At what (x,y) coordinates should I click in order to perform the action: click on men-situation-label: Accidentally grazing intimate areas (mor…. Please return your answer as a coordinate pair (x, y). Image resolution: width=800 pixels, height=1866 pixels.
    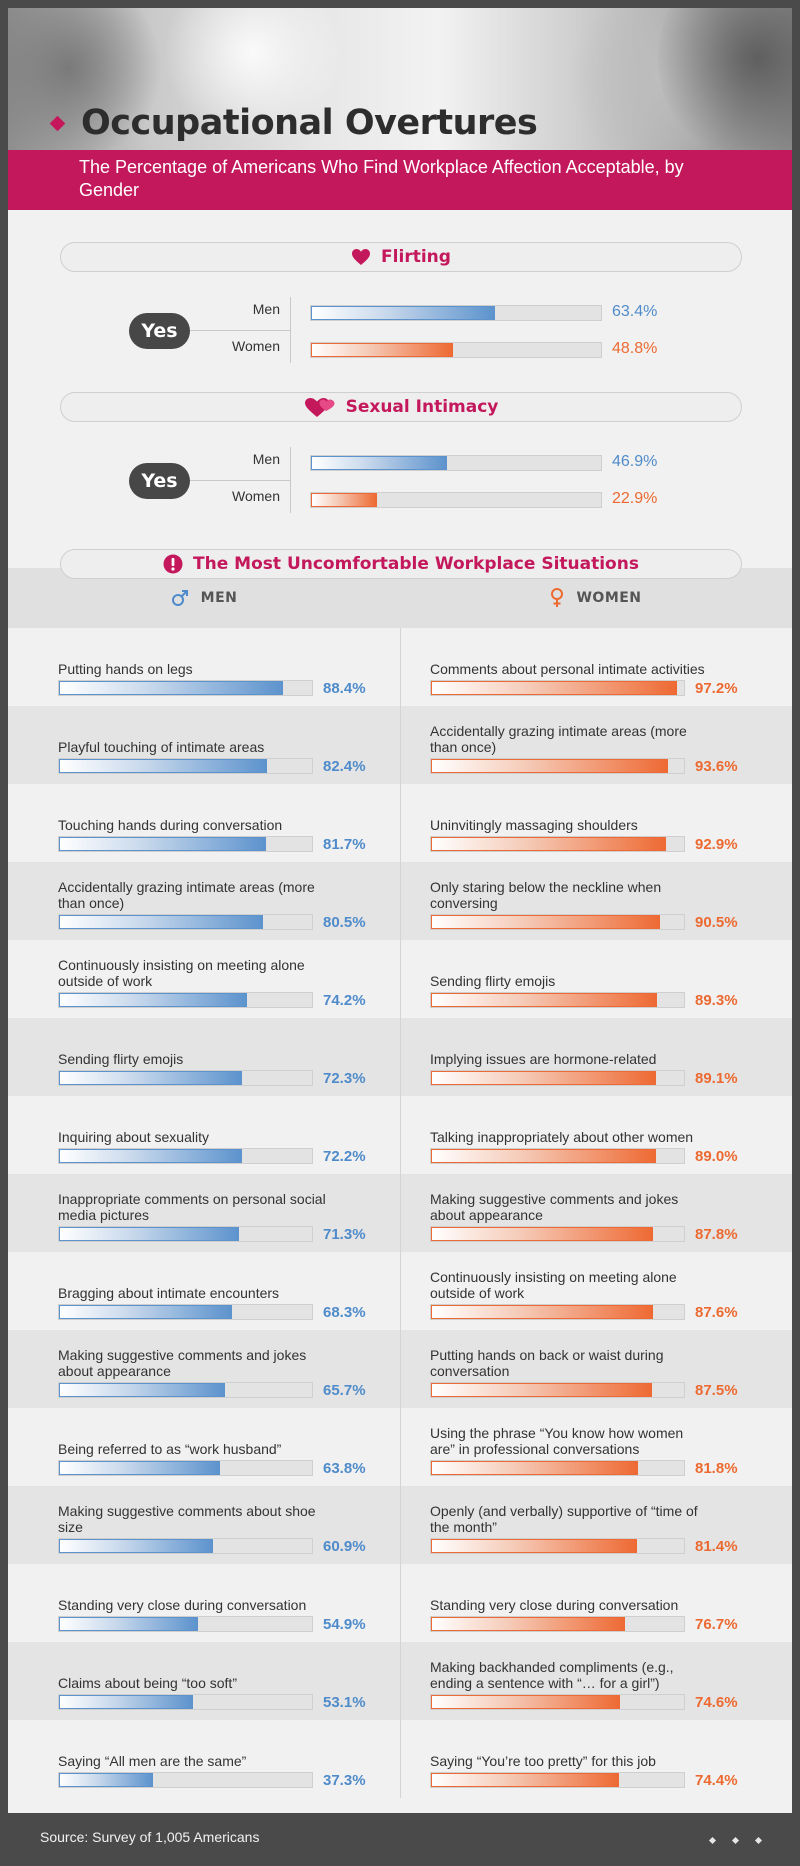
    Looking at the image, I should click on (186, 895).